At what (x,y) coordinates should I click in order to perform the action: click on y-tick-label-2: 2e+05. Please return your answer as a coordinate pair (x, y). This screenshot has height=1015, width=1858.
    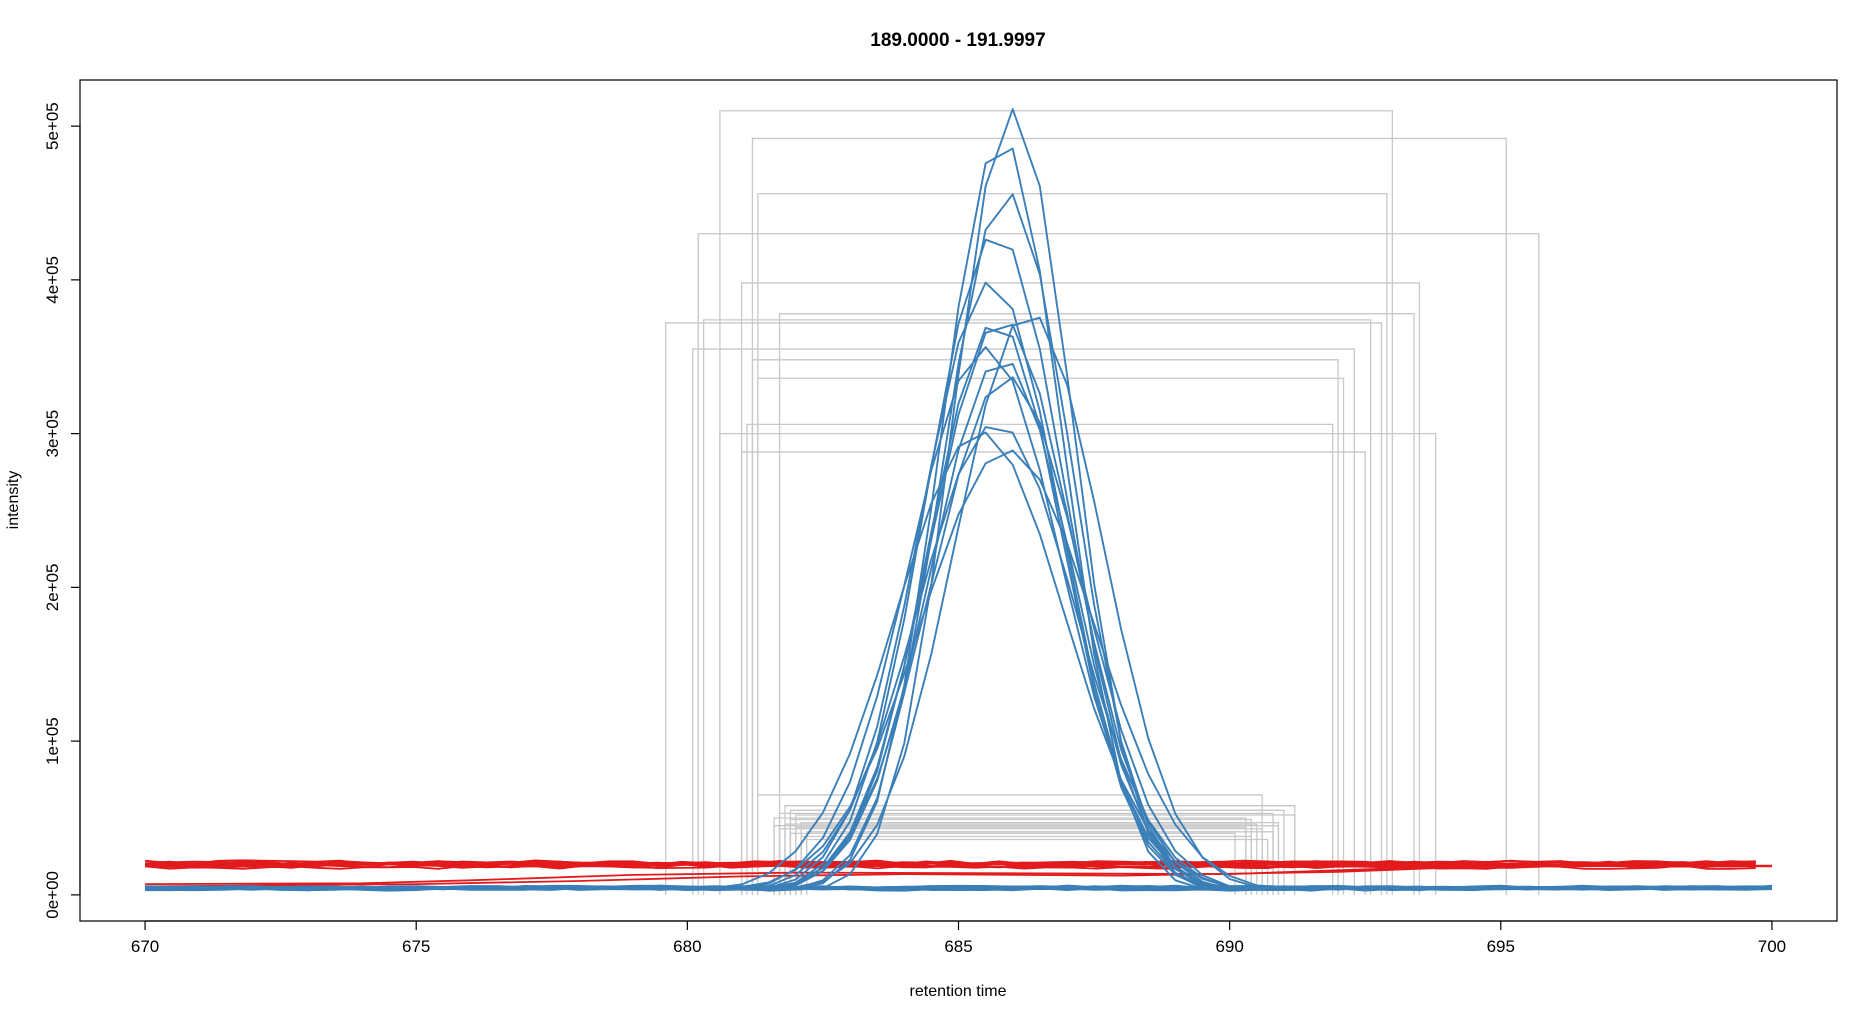
    Looking at the image, I should click on (52, 587).